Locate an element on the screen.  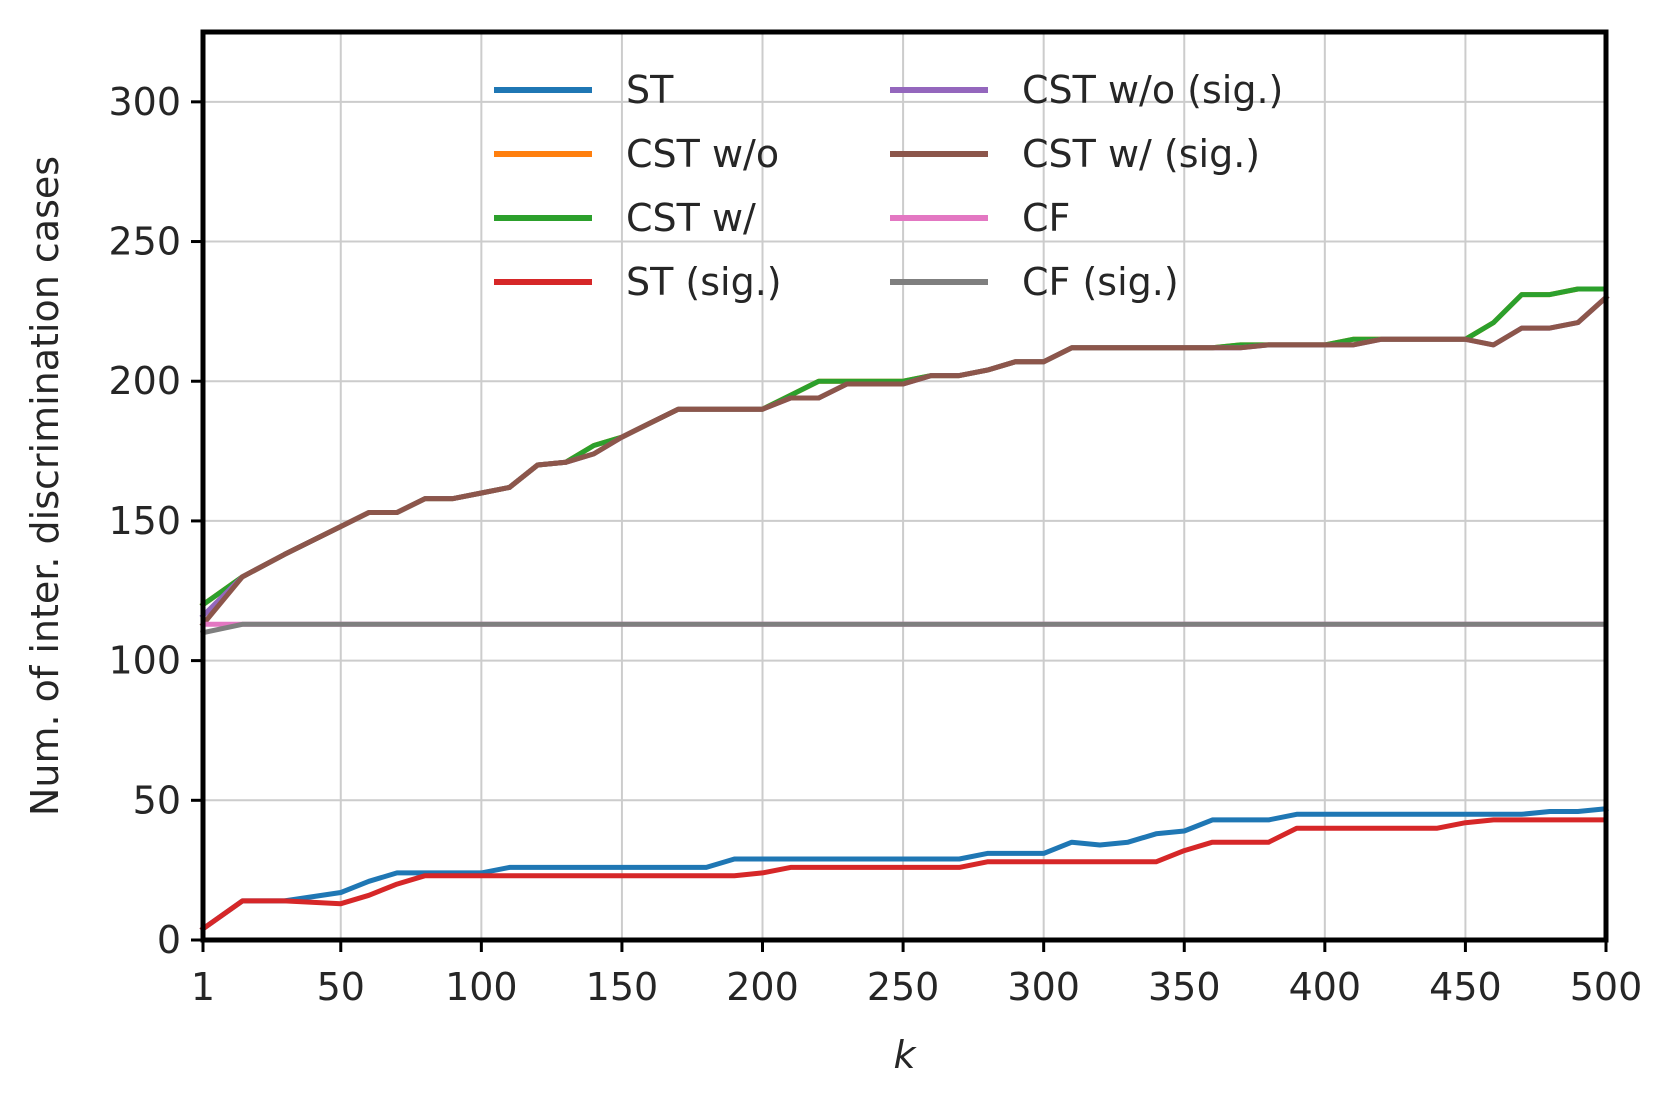
legend-label-cst-w-o: CST w/o is located at coordinates (702, 154).